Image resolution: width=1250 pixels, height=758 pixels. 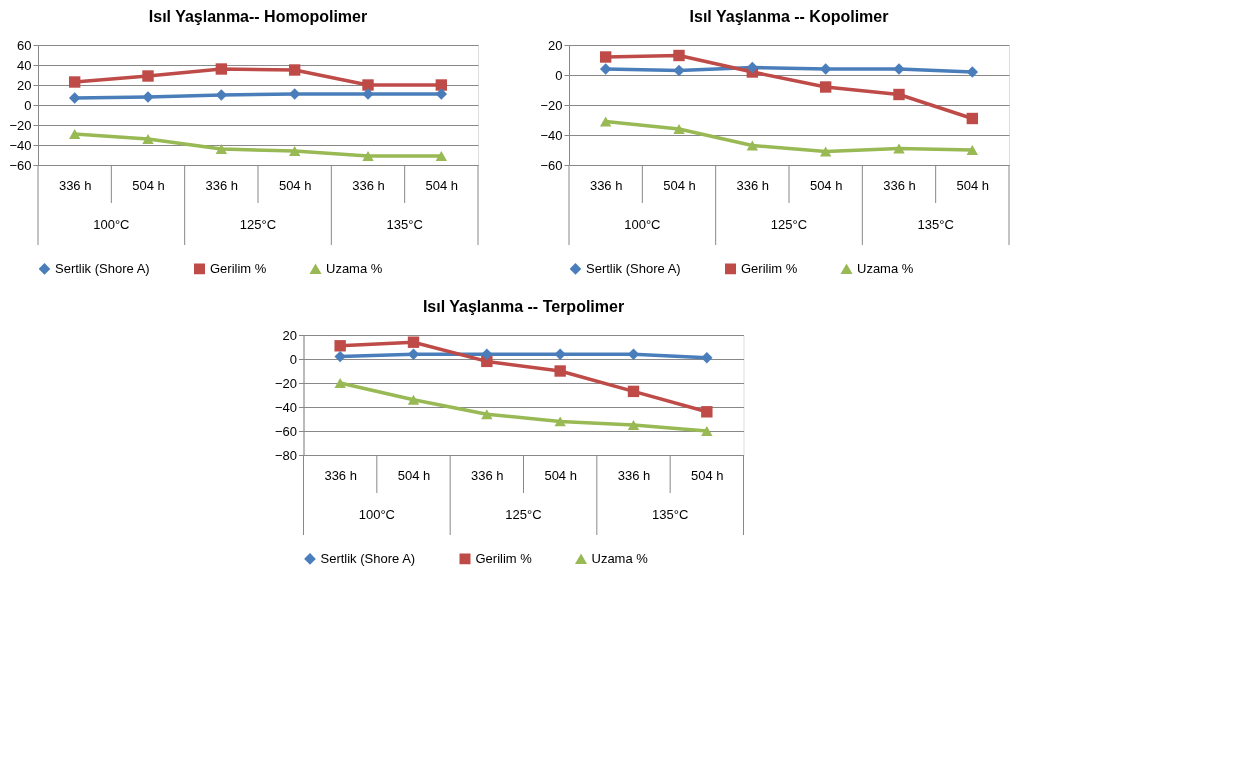 What do you see at coordinates (24, 65) in the screenshot?
I see `y-tick-label: 40` at bounding box center [24, 65].